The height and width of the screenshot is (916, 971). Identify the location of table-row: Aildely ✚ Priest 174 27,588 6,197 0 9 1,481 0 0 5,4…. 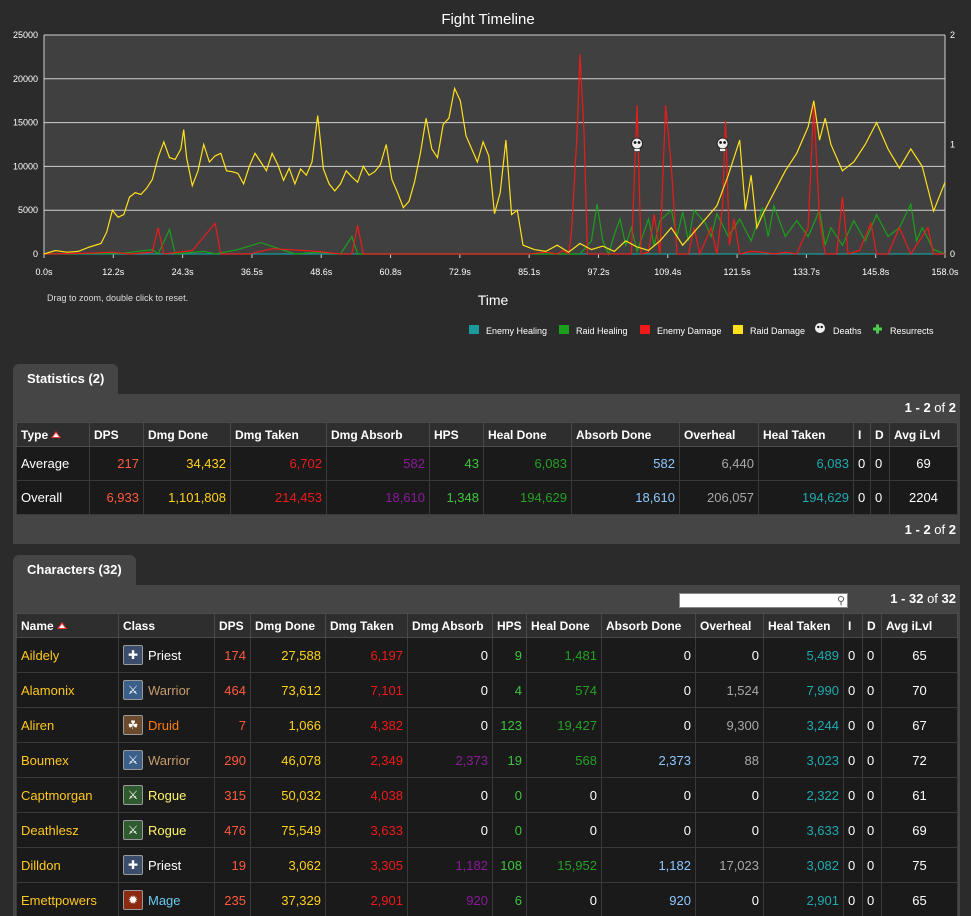
(487, 655).